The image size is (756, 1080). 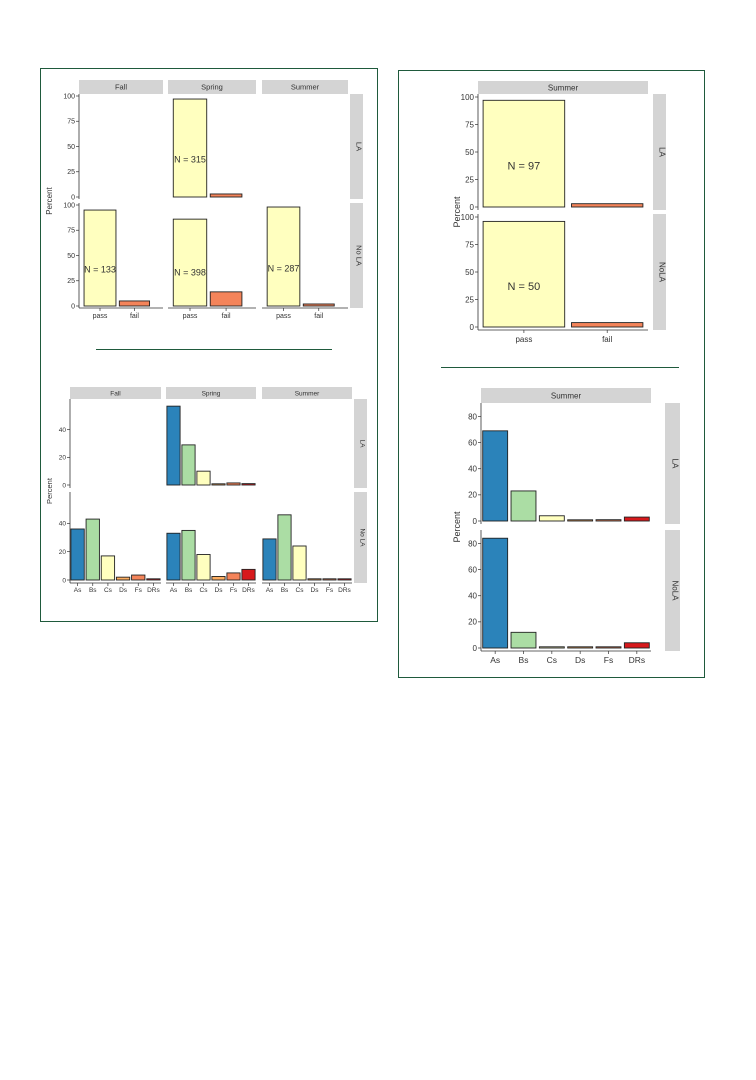 What do you see at coordinates (248, 484) in the screenshot?
I see `left-grades-spring-la-bar-drs` at bounding box center [248, 484].